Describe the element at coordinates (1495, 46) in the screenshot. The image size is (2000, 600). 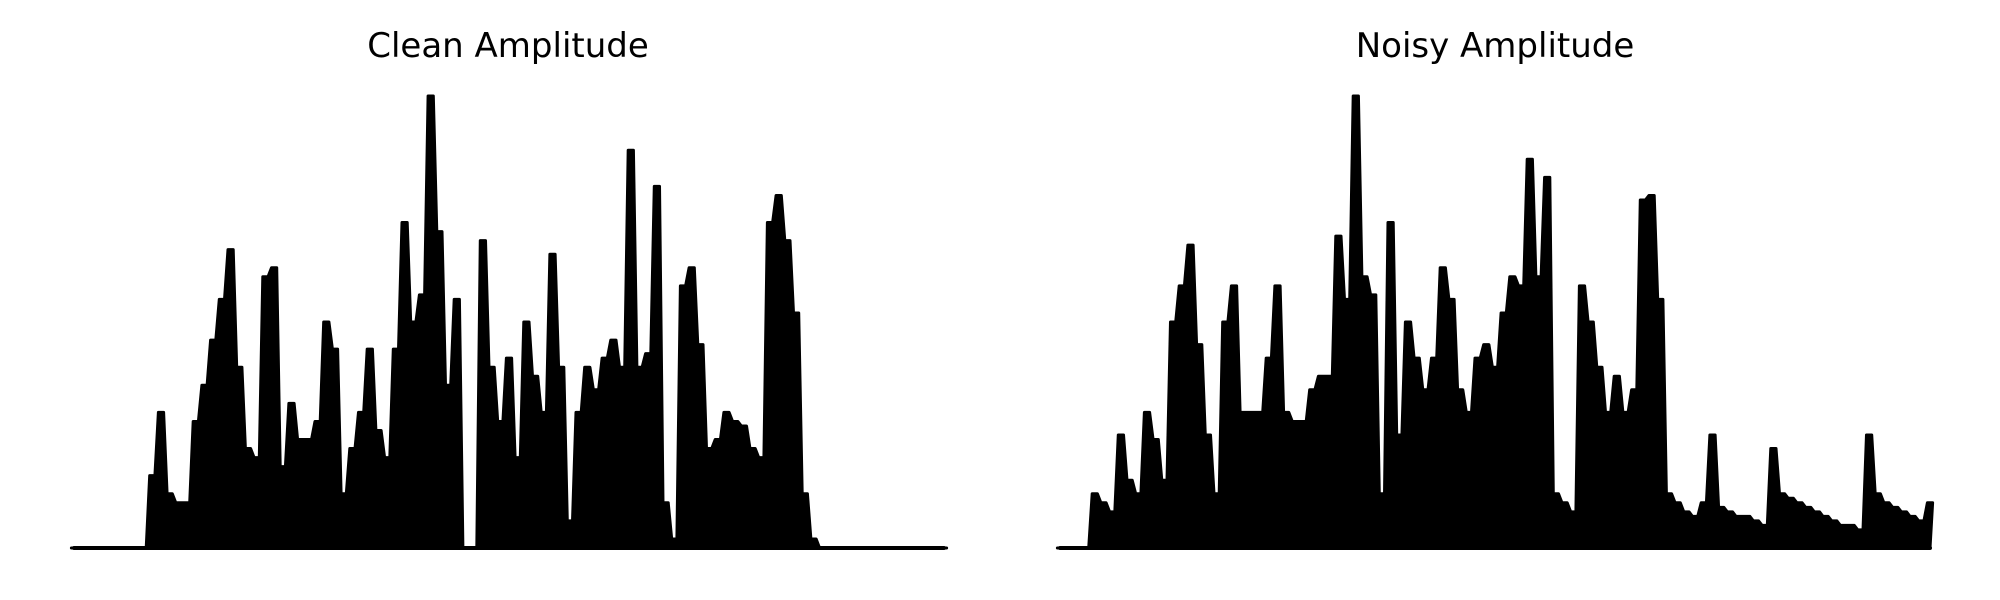
I see `noisy-amplitude-title: Noisy Amplitude` at that location.